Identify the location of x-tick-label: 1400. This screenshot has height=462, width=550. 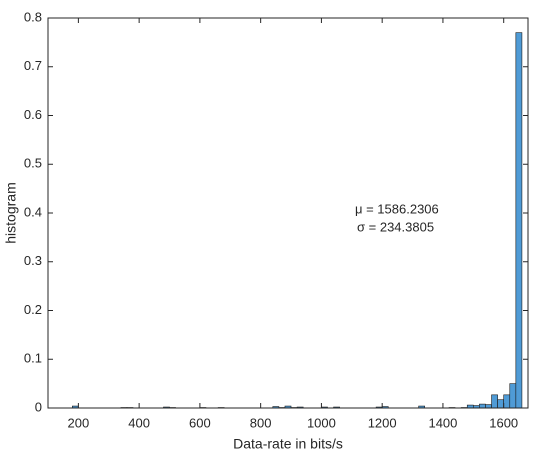
(442, 422).